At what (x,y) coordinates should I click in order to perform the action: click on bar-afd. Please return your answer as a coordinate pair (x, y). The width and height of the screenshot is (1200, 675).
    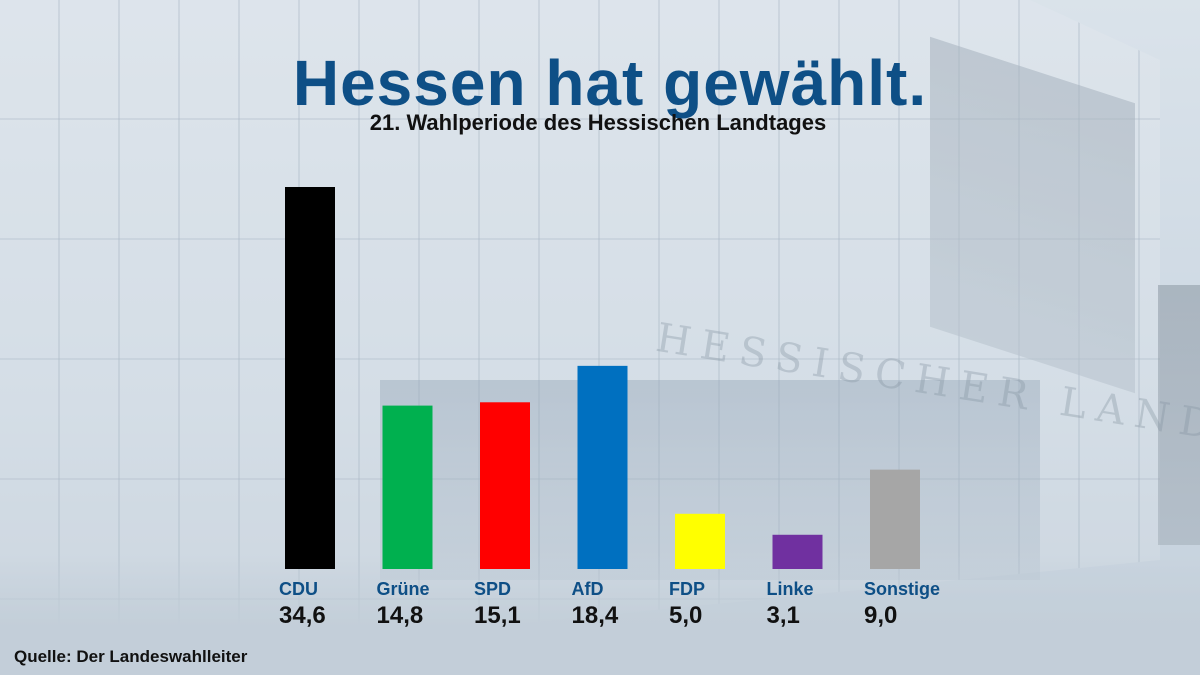
    Looking at the image, I should click on (602, 467).